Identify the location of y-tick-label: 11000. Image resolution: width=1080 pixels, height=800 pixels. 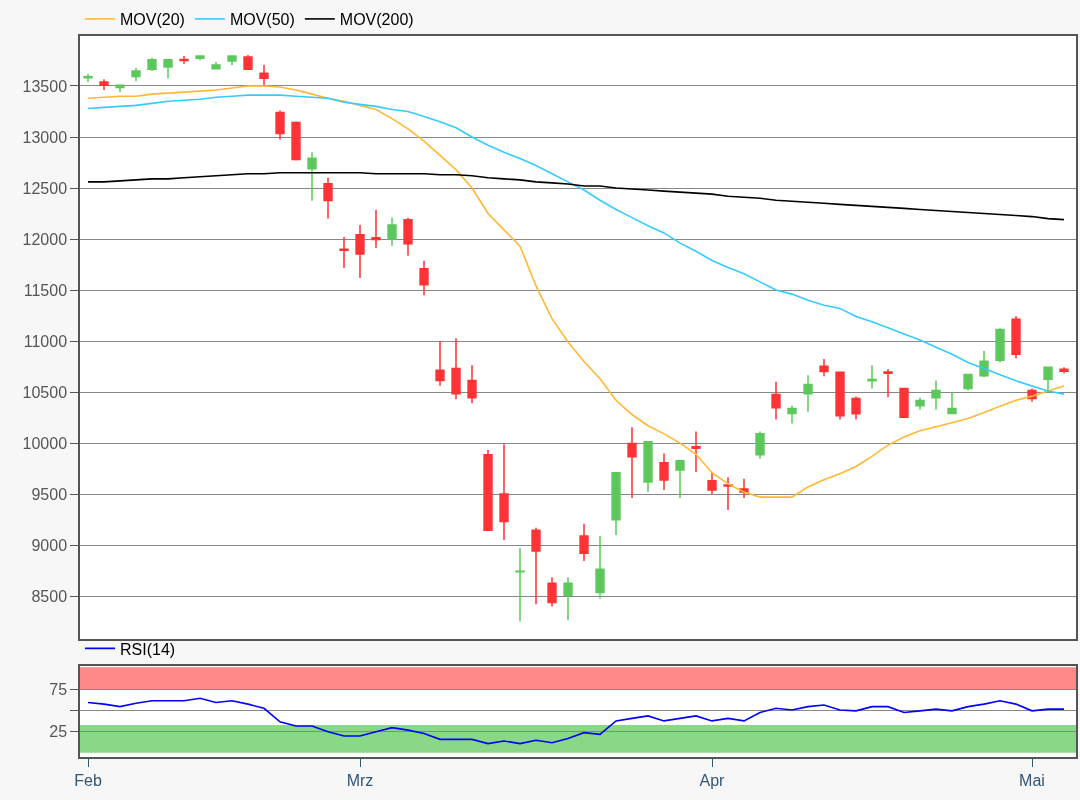
(45, 341).